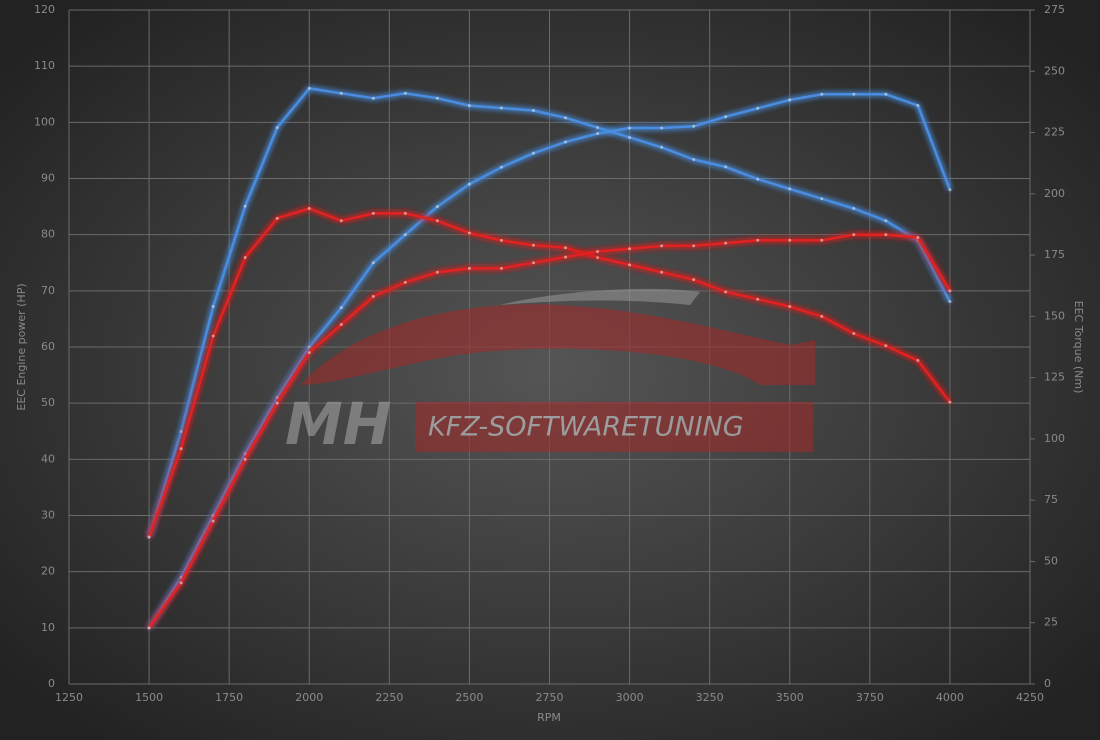 Image resolution: width=1100 pixels, height=740 pixels. I want to click on y-tick-label: 40, so click(48, 458).